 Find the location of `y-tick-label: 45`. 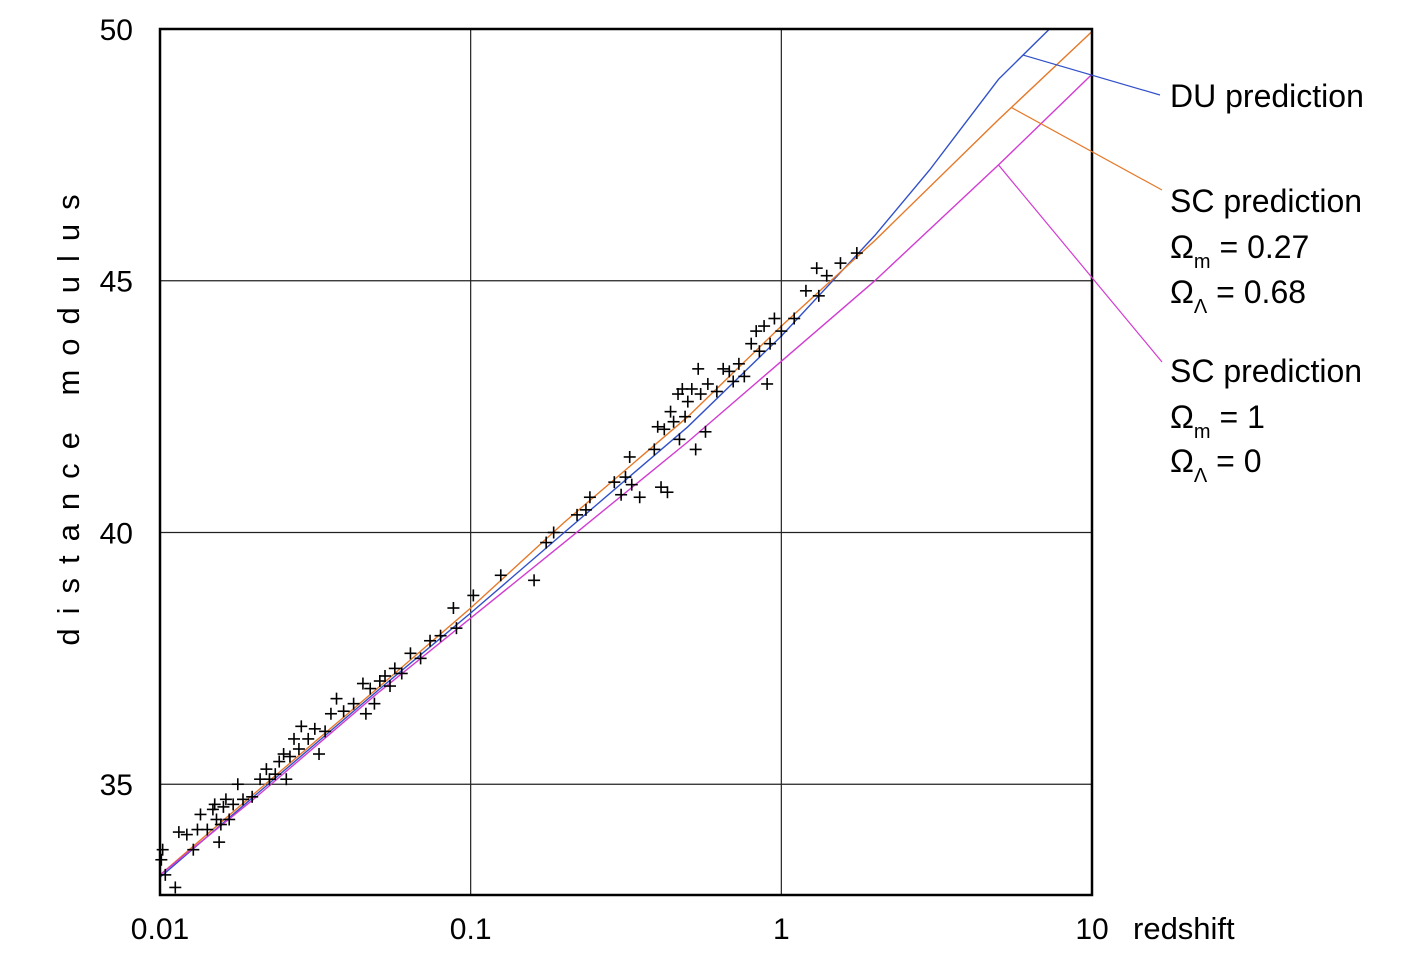

y-tick-label: 45 is located at coordinates (116, 282).